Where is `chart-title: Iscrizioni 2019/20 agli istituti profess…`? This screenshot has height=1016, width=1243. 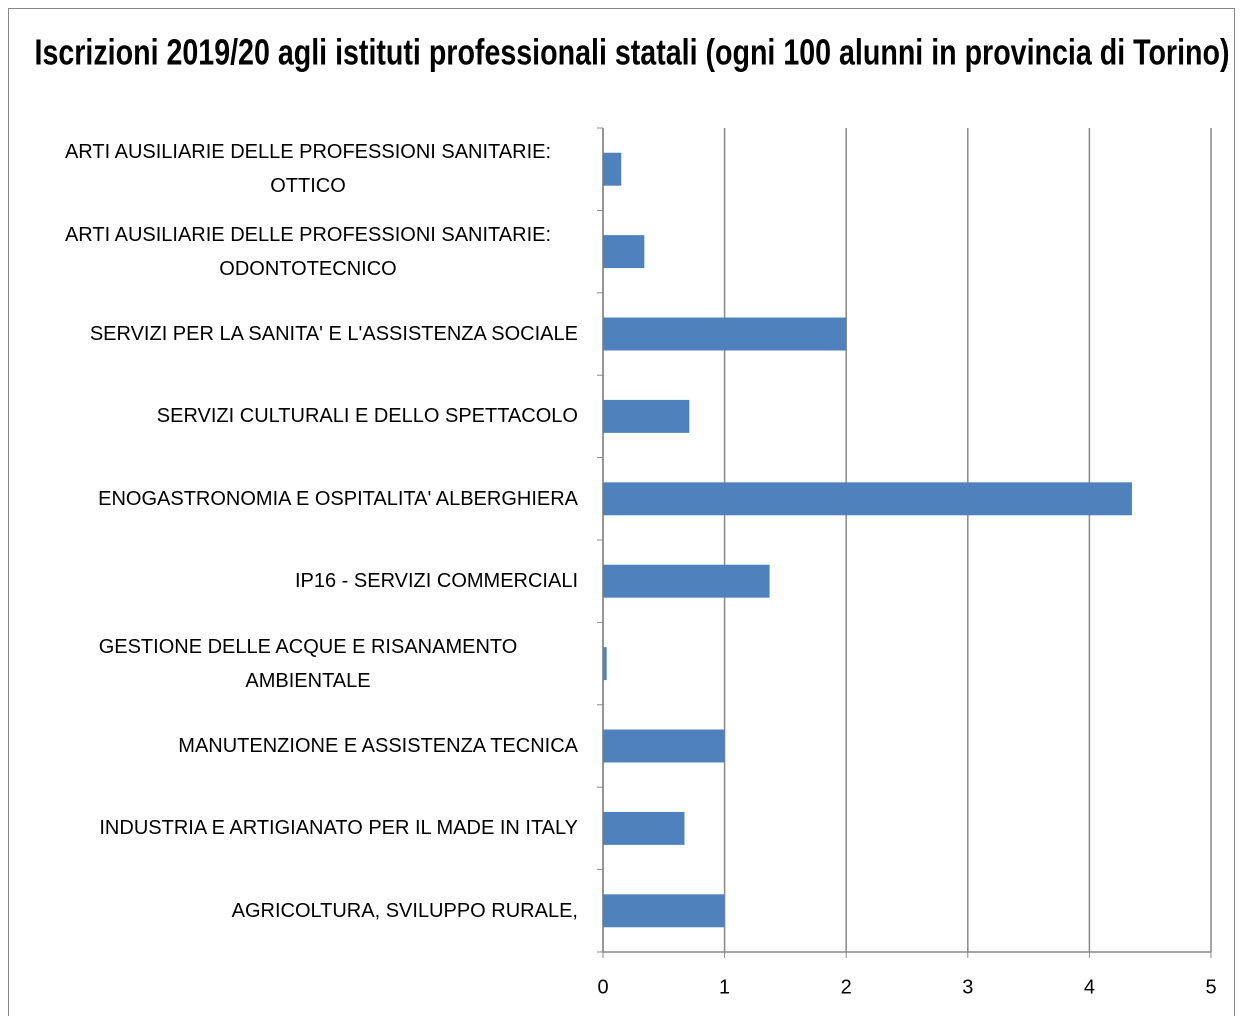 chart-title: Iscrizioni 2019/20 agli istituti profess… is located at coordinates (632, 52).